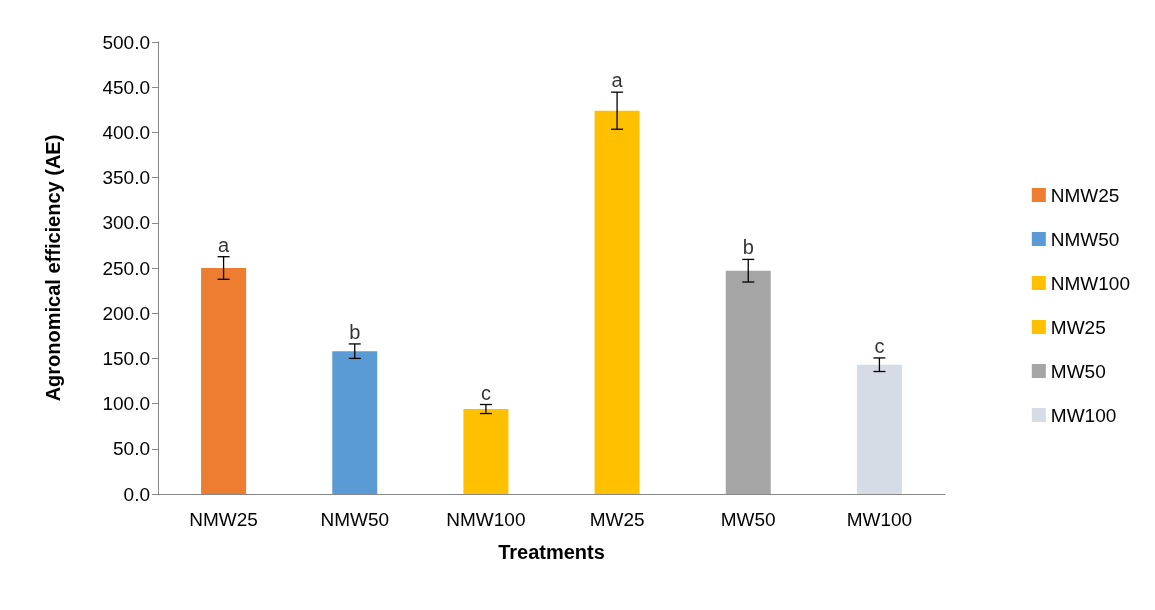 The image size is (1155, 610). I want to click on y-axis-title: Agronomical efficiency (AE), so click(53, 268).